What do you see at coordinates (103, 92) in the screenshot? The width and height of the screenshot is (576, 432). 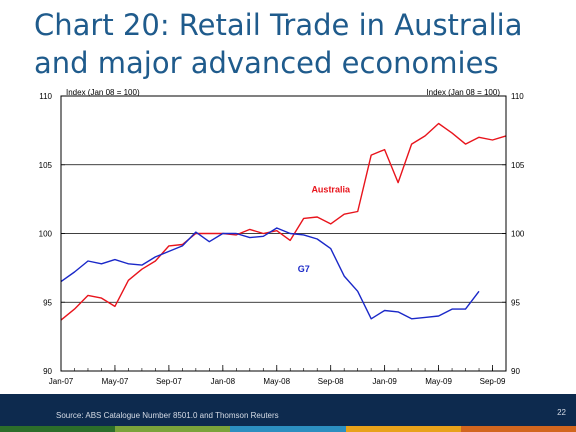 I see `left-axis-label: Index (Jan 08 = 100)` at bounding box center [103, 92].